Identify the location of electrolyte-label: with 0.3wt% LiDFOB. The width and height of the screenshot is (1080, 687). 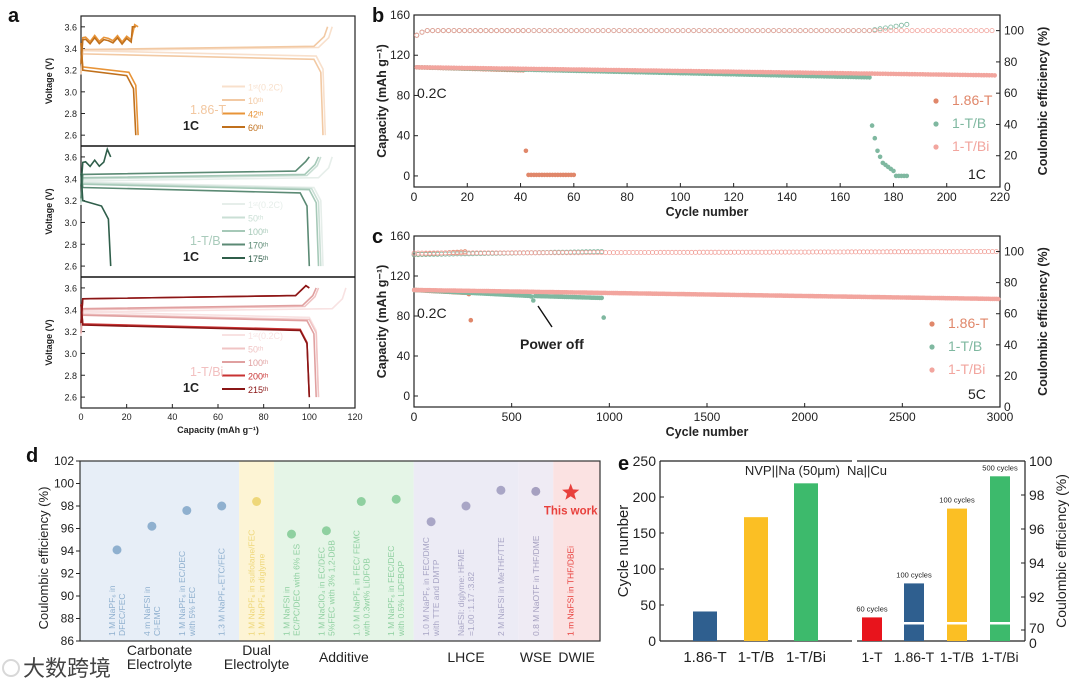
(366, 597).